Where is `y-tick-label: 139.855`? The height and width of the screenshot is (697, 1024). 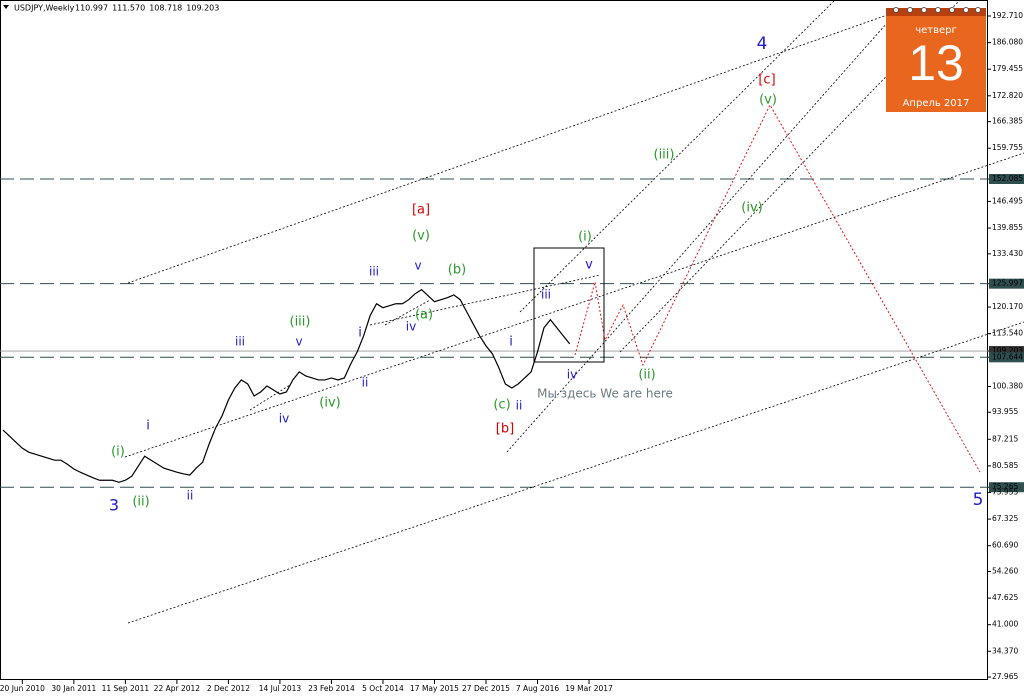
y-tick-label: 139.855 is located at coordinates (1007, 227).